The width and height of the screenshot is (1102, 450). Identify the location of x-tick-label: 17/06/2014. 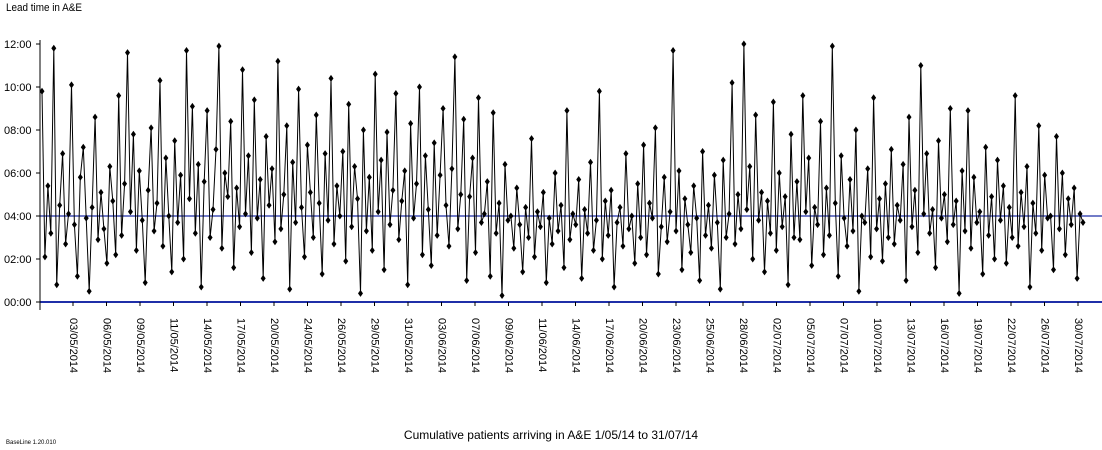
(609, 345).